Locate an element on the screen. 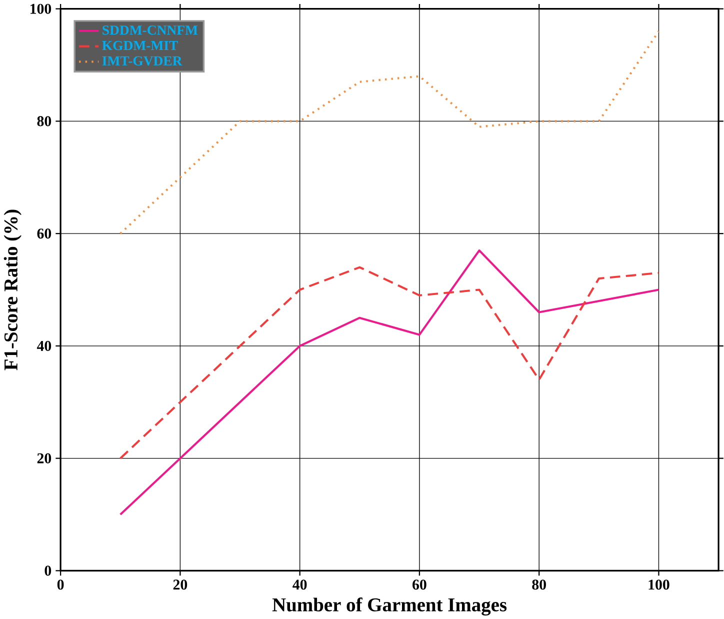 The image size is (724, 619). x-tick-label: 60 is located at coordinates (419, 584).